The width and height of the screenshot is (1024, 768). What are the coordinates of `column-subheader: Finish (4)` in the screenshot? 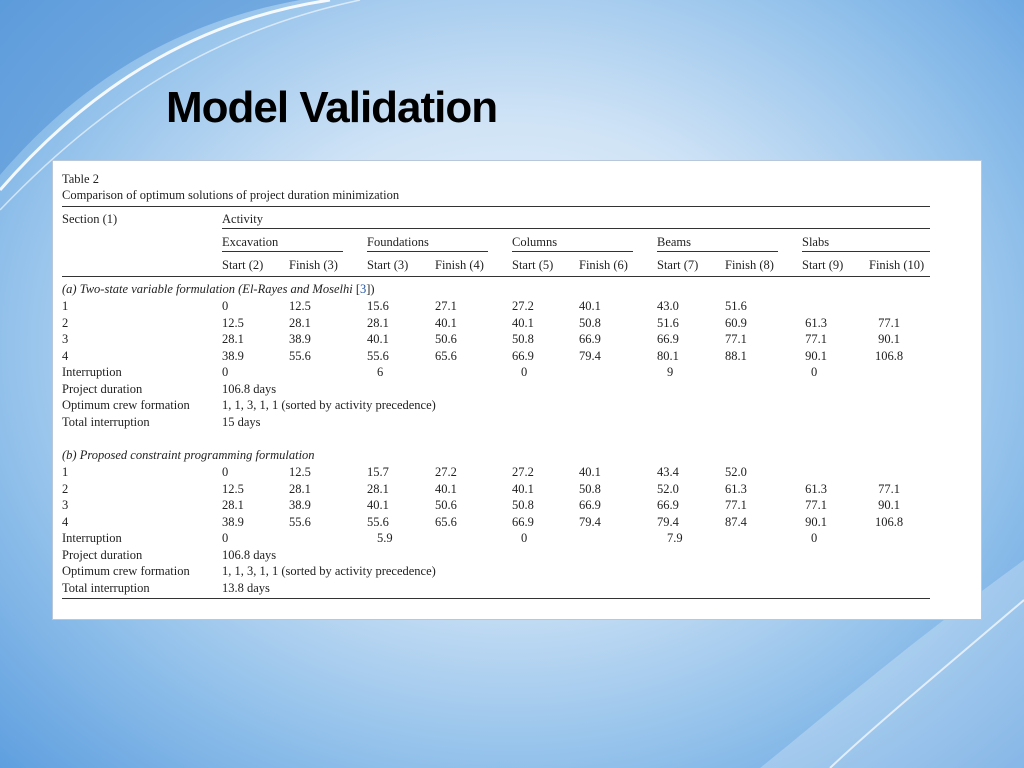 It's located at (459, 265).